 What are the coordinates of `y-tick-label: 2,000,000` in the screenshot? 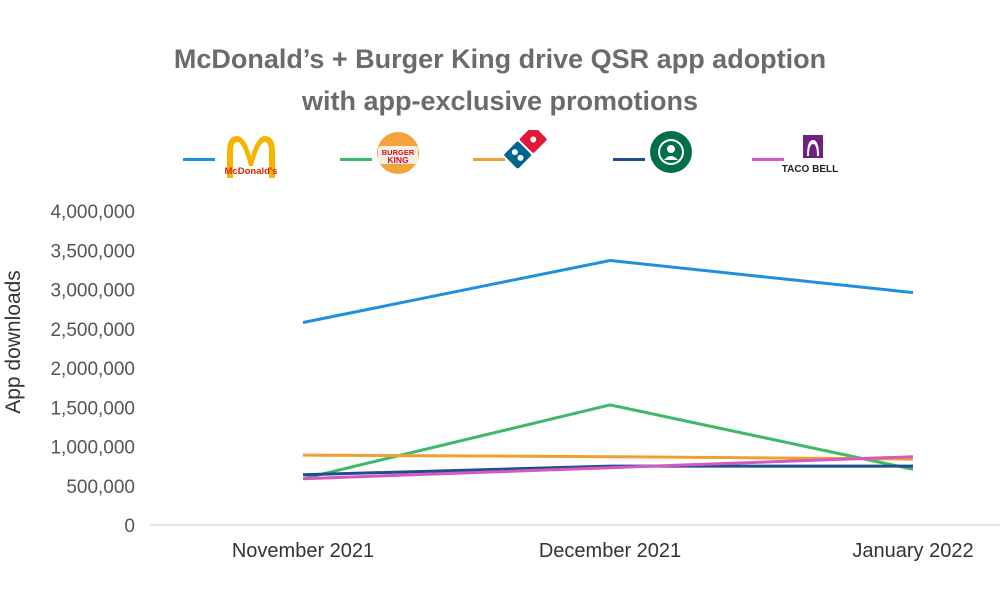 It's located at (92, 369).